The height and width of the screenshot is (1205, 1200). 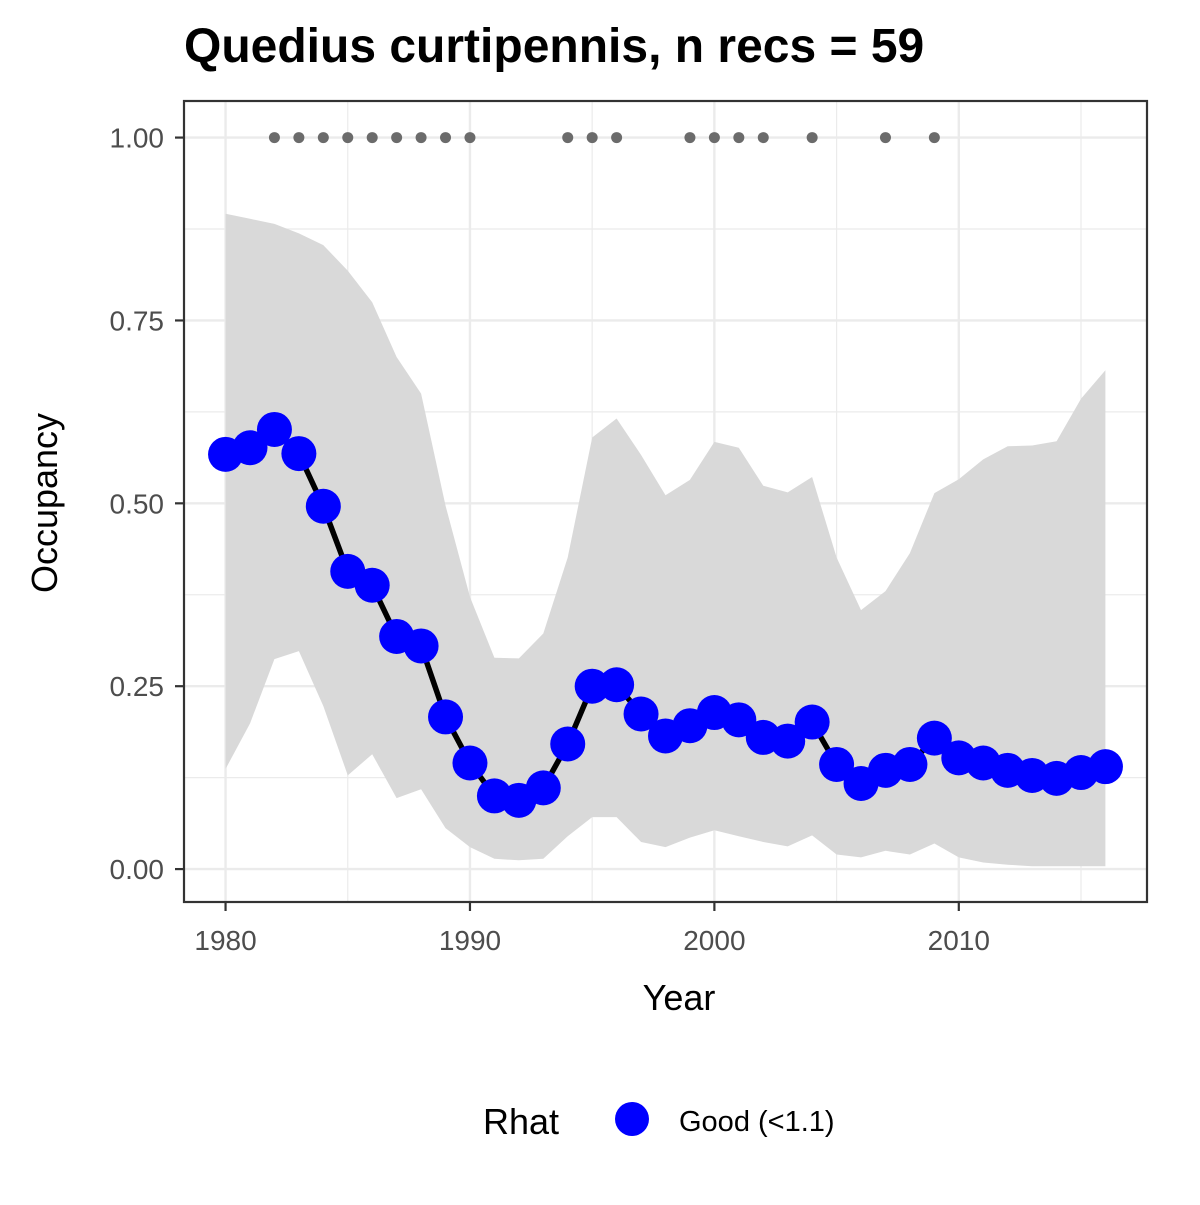 What do you see at coordinates (659, 1121) in the screenshot?
I see `legend: Rhat Good (<1.1)` at bounding box center [659, 1121].